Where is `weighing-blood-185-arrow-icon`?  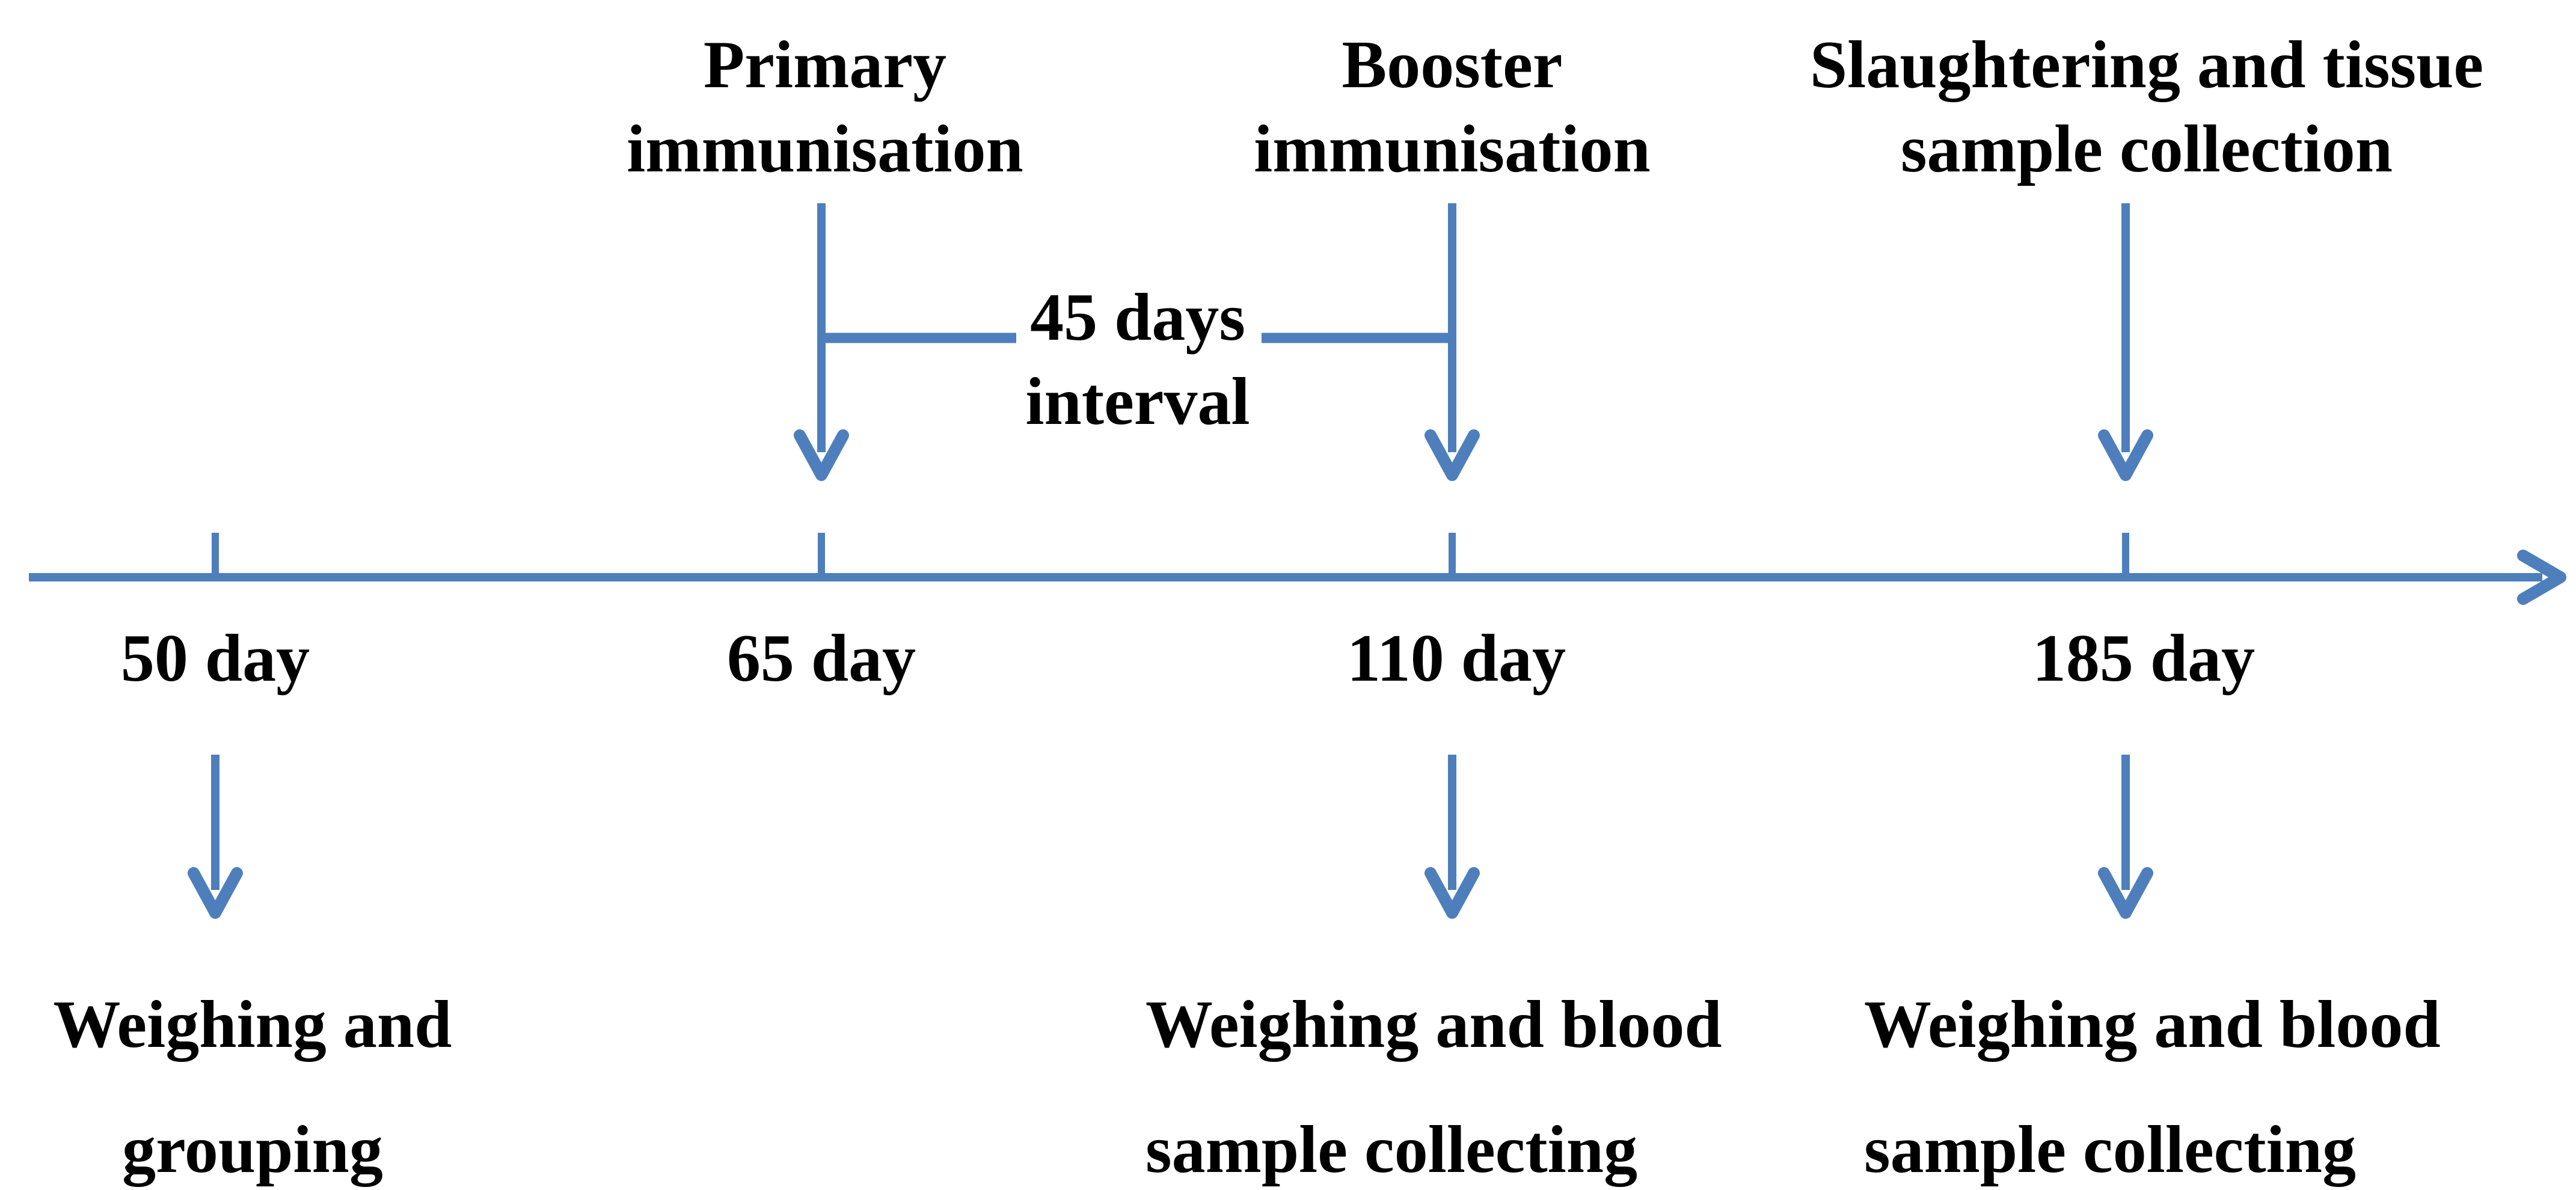
weighing-blood-185-arrow-icon is located at coordinates (2125, 837).